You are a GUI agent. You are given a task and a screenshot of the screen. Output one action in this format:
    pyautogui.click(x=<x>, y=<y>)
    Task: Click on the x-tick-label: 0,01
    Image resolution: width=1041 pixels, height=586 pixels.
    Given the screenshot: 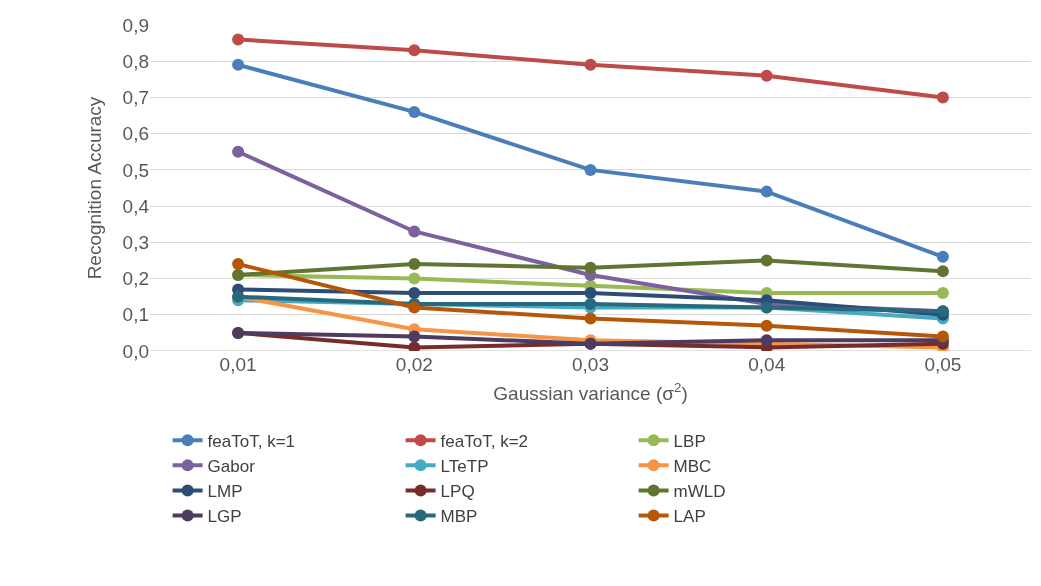 What is the action you would take?
    pyautogui.click(x=238, y=364)
    